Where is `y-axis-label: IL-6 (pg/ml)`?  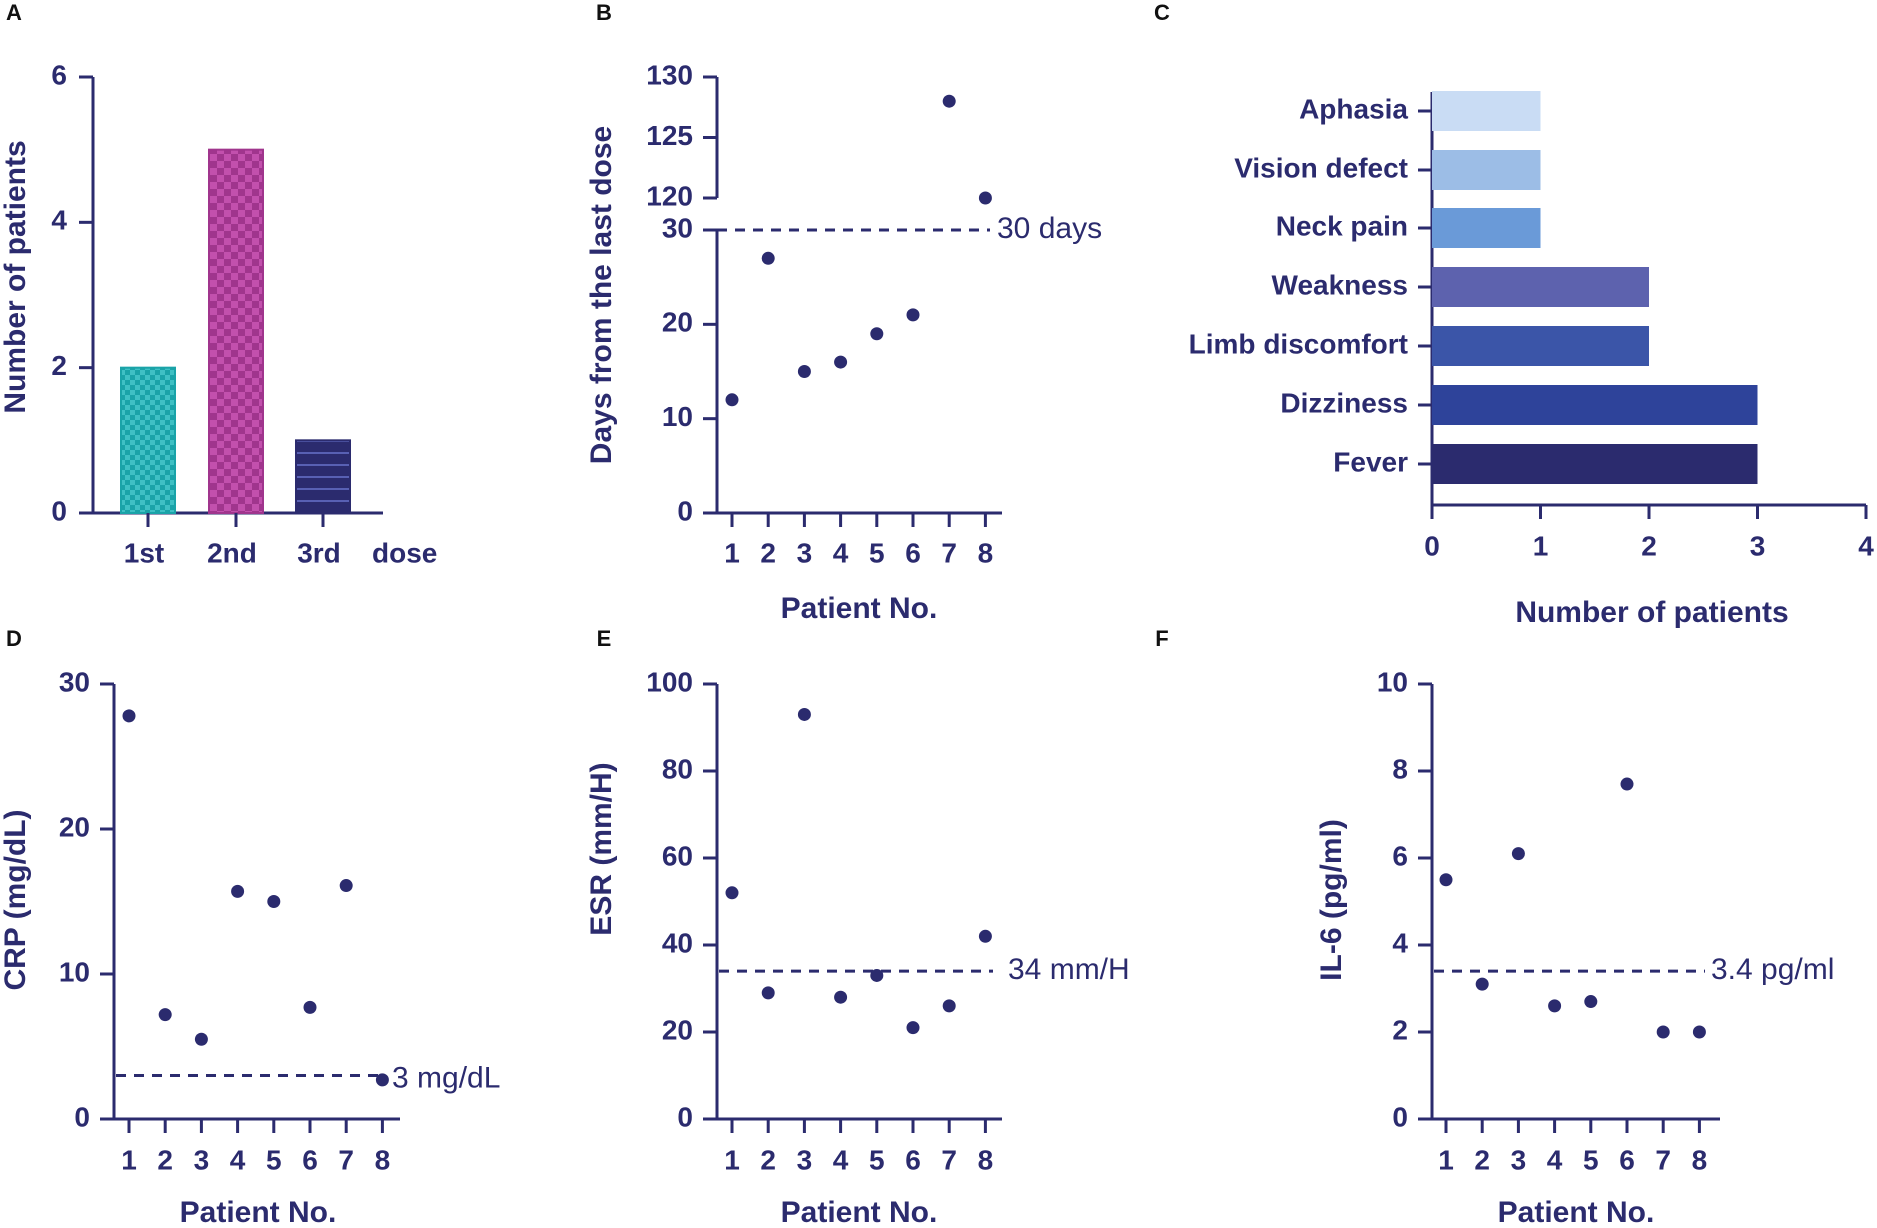 y-axis-label: IL-6 (pg/ml) is located at coordinates (1331, 900).